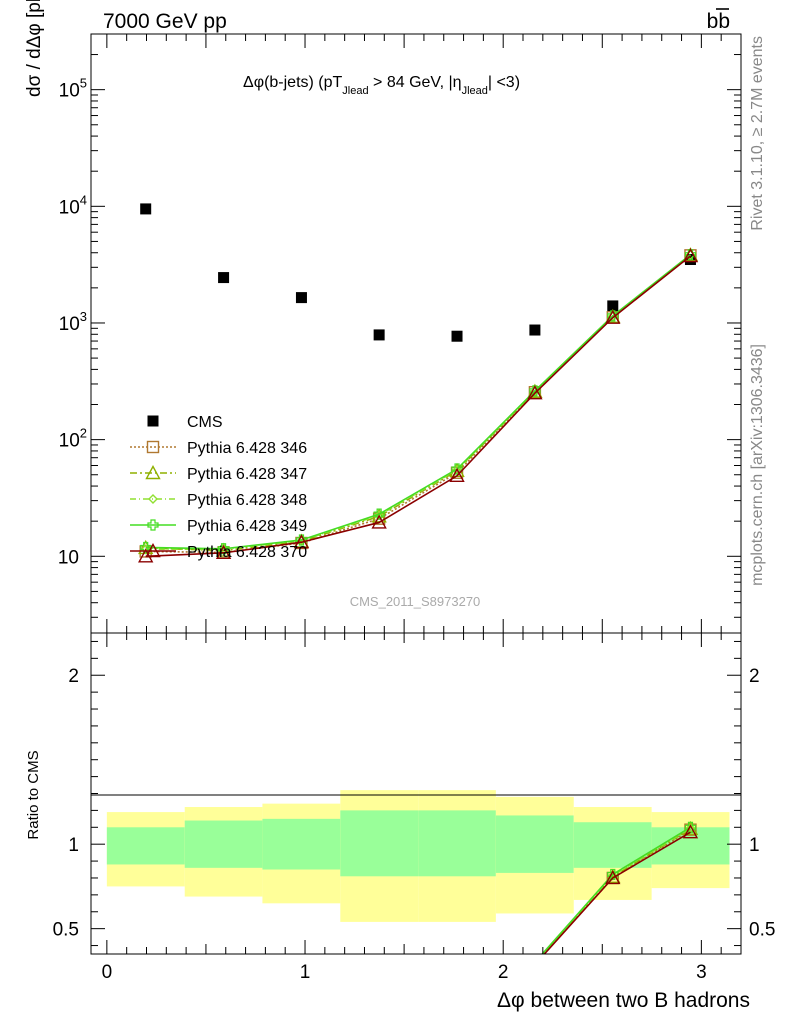  Describe the element at coordinates (107, 972) in the screenshot. I see `x-tick-label: 0` at that location.